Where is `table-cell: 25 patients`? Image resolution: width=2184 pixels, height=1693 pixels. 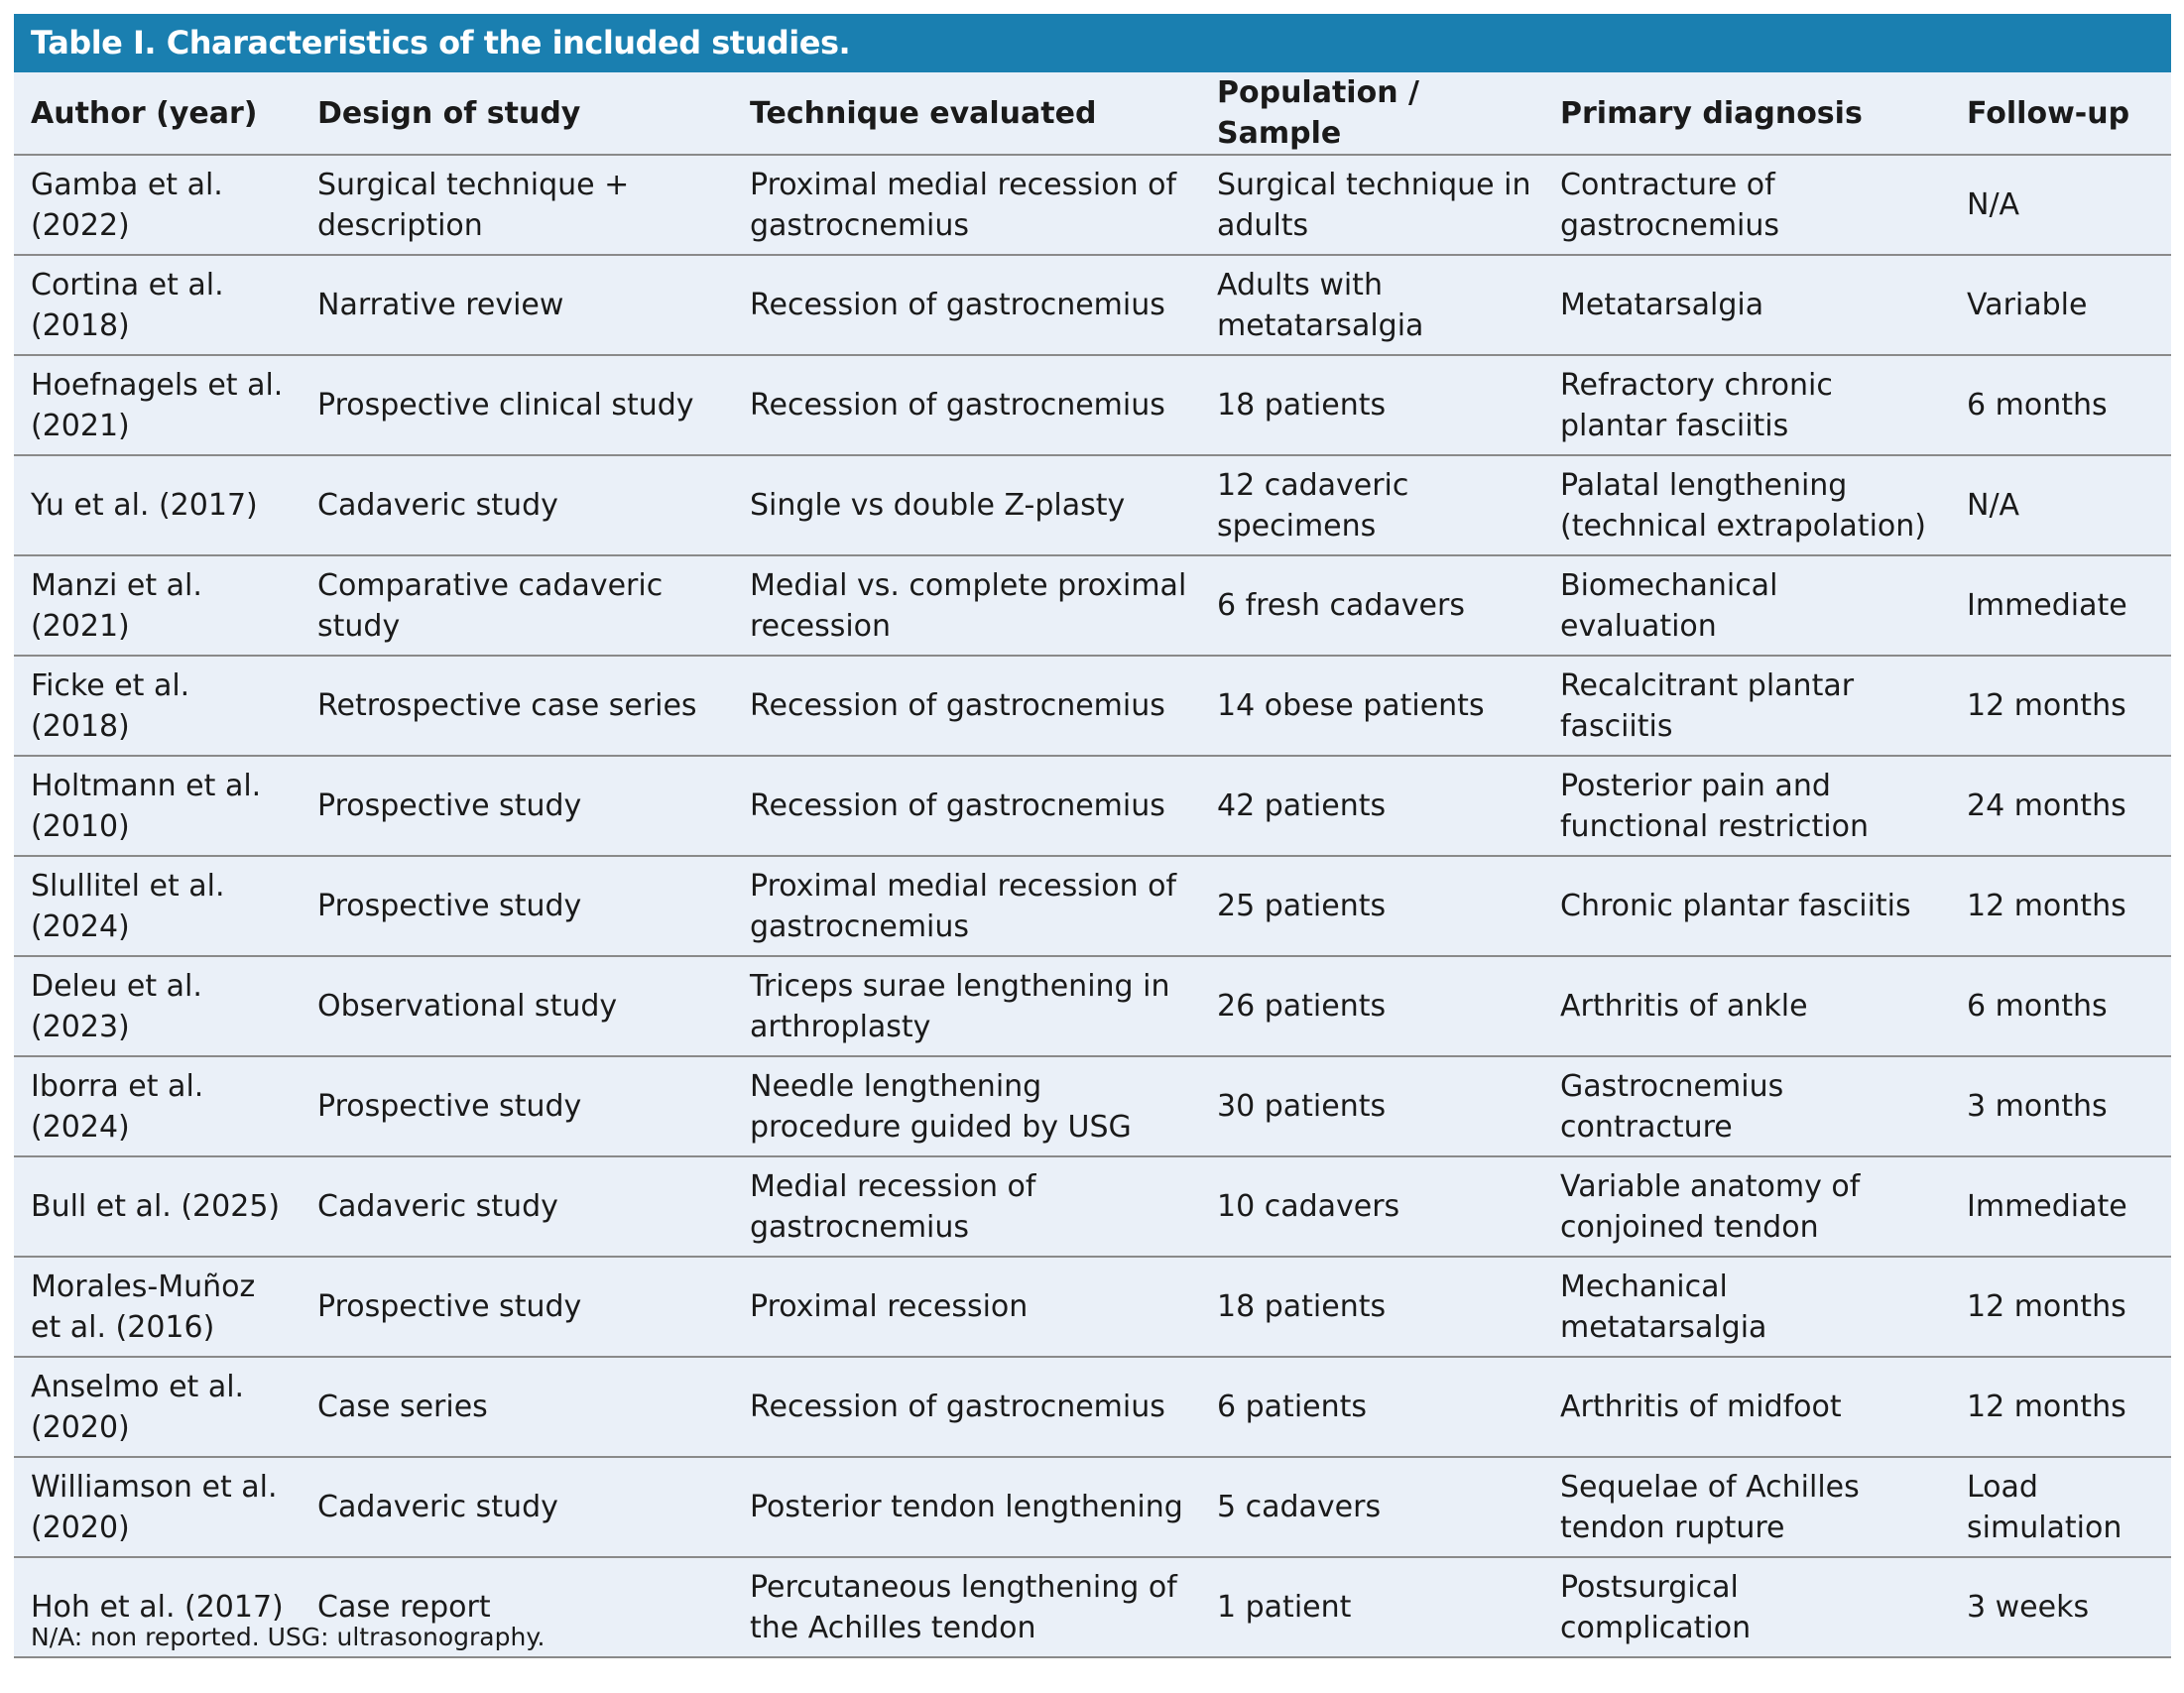 table-cell: 25 patients is located at coordinates (1371, 906).